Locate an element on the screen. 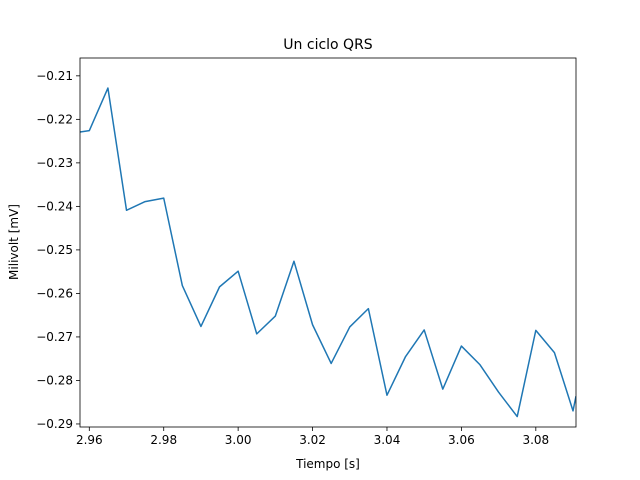 The height and width of the screenshot is (480, 640). y-axis-label: Milivolt [mV] is located at coordinates (14, 242).